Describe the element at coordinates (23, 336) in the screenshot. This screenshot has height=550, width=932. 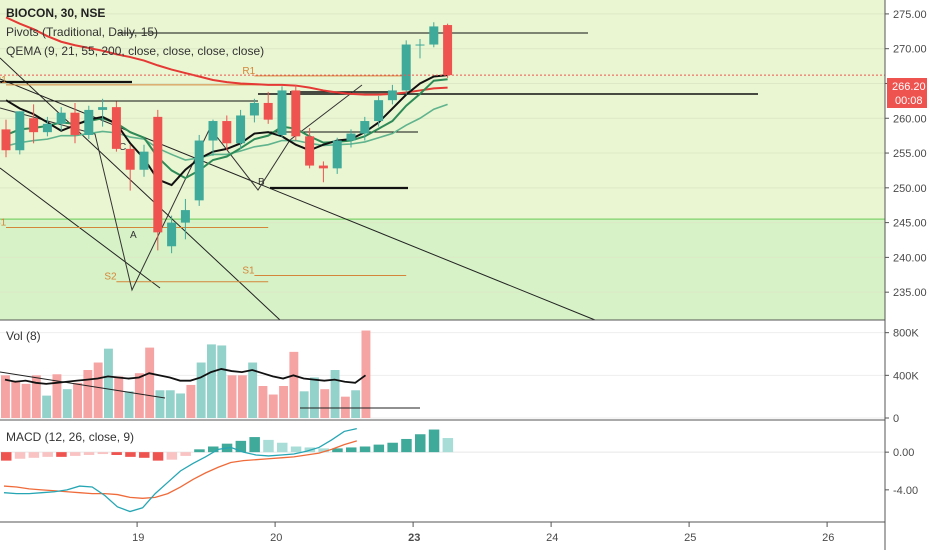
I see `volume-legend: Vol (8)` at that location.